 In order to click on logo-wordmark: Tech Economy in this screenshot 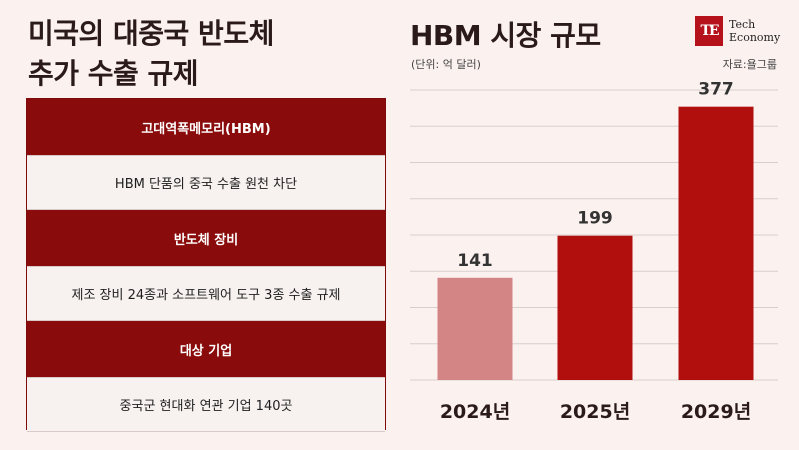, I will do `click(754, 31)`.